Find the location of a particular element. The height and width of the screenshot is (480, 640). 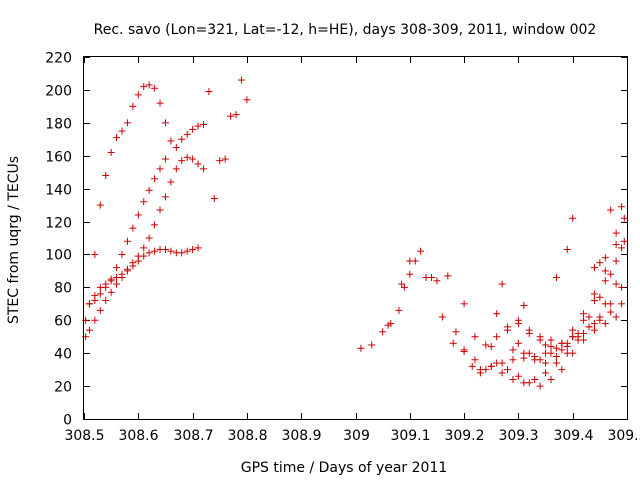

x-tick-label: 308.9 is located at coordinates (301, 436).